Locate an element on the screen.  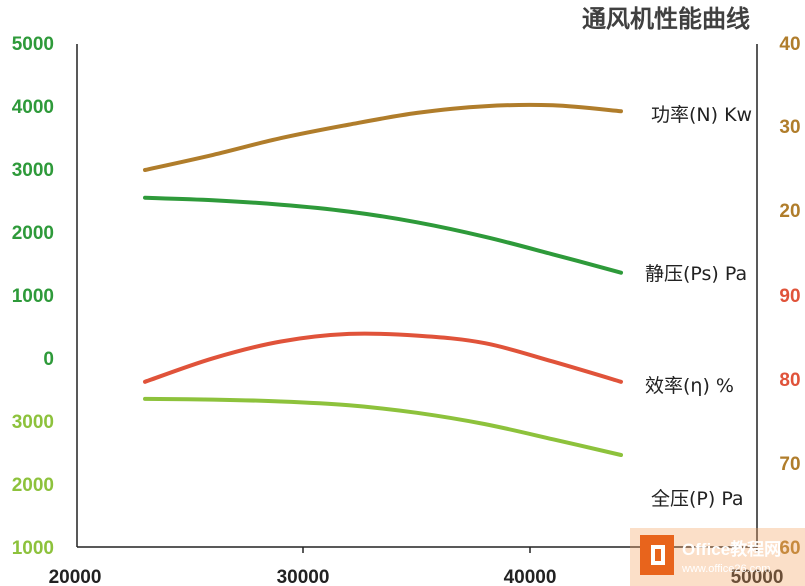
y-right-tick-label: 90 is located at coordinates (789, 296).